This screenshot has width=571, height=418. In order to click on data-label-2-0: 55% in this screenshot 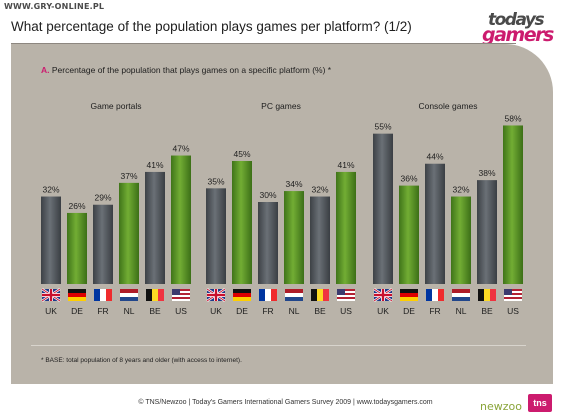, I will do `click(382, 127)`.